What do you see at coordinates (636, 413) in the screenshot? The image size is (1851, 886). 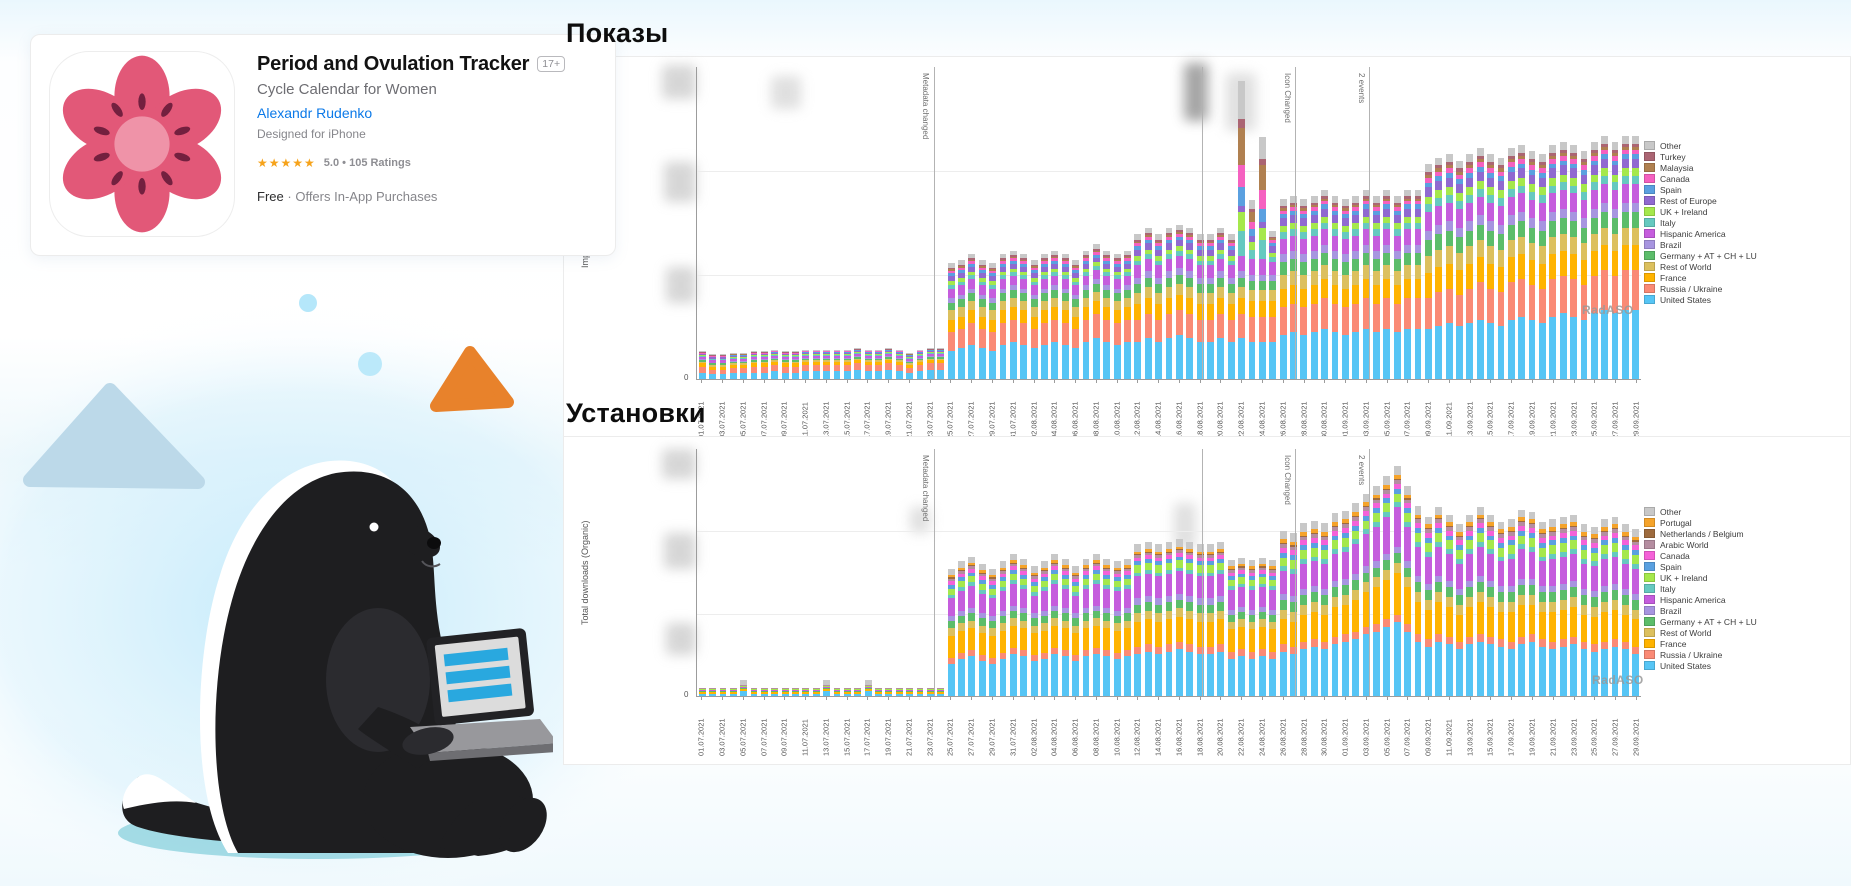 I see `installs-chart-title: Установки` at bounding box center [636, 413].